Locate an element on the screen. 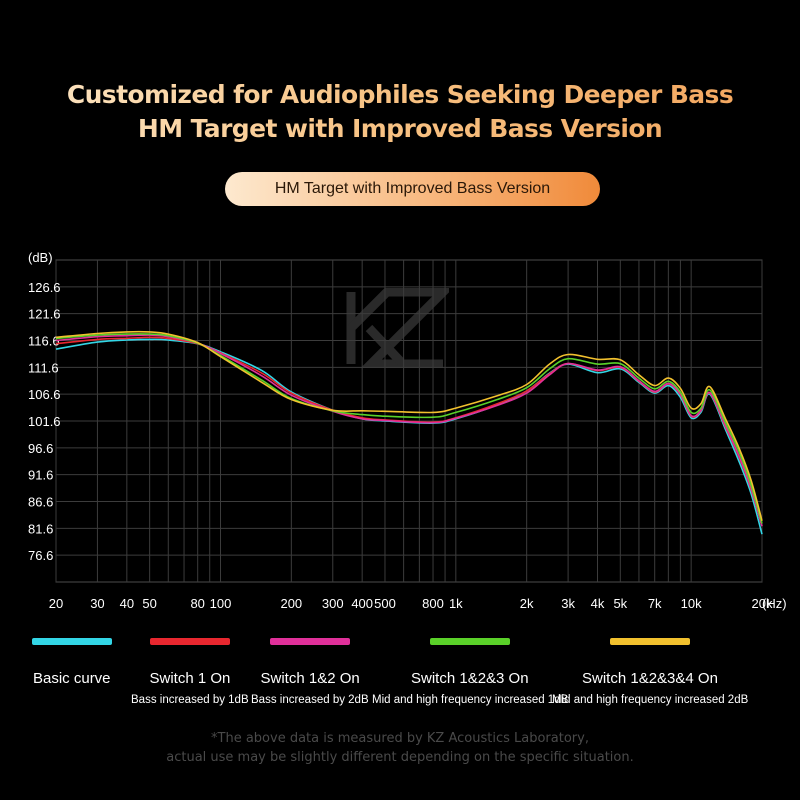 The width and height of the screenshot is (800, 800). y-tick-label: 101.6 is located at coordinates (44, 421).